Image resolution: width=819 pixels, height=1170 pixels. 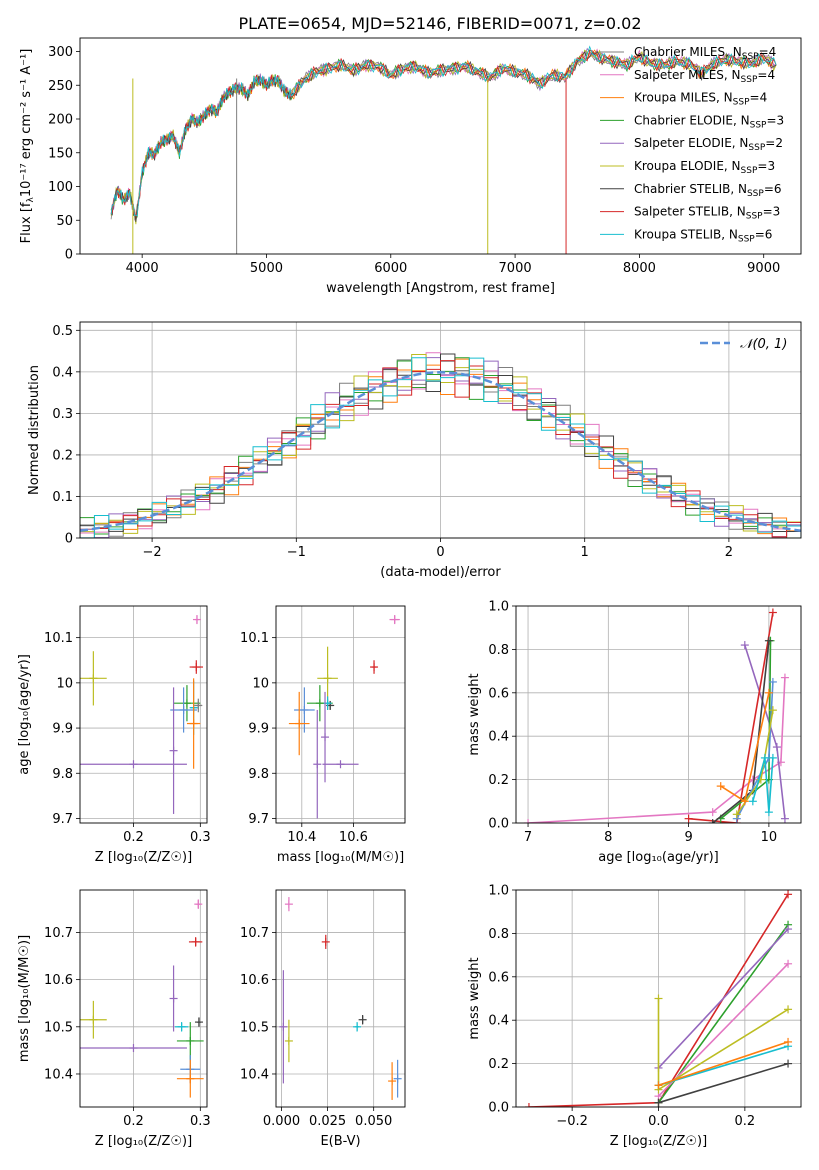 I want to click on x-tick-label: 6000, so click(x=390, y=268).